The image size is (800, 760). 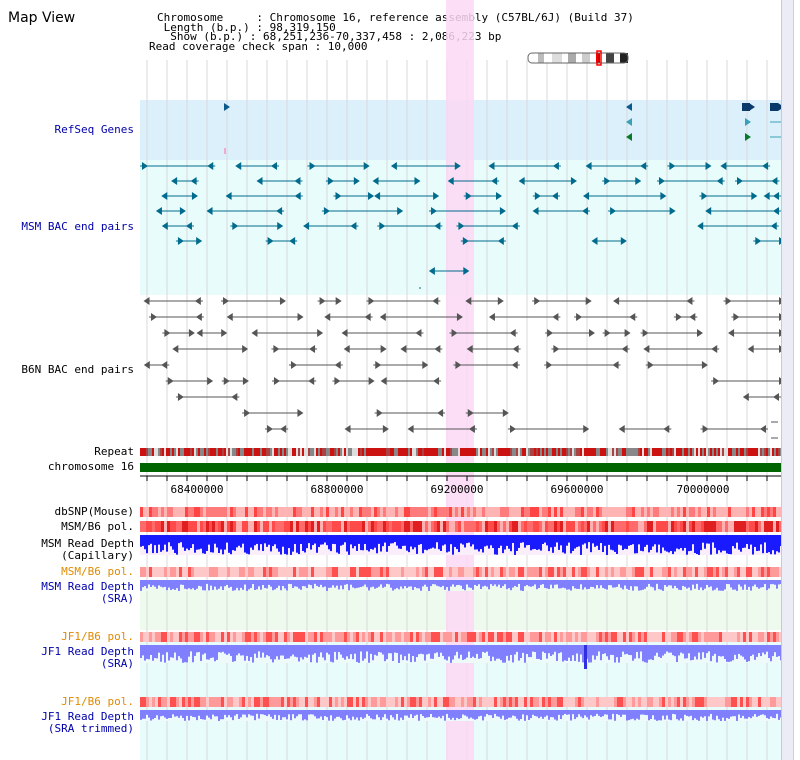 I want to click on jf1-read-depth-trimmed-link: JF1 Read Depth, so click(x=87, y=716).